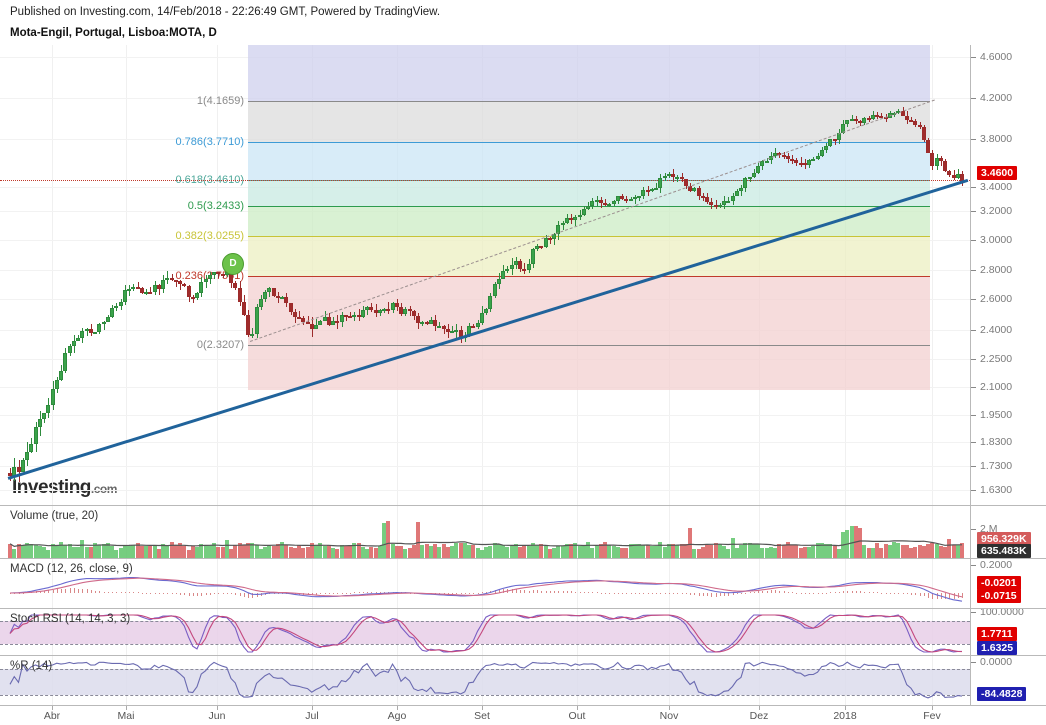 This screenshot has height=725, width=1046. What do you see at coordinates (759, 584) in the screenshot?
I see `gridline-vertical` at bounding box center [759, 584].